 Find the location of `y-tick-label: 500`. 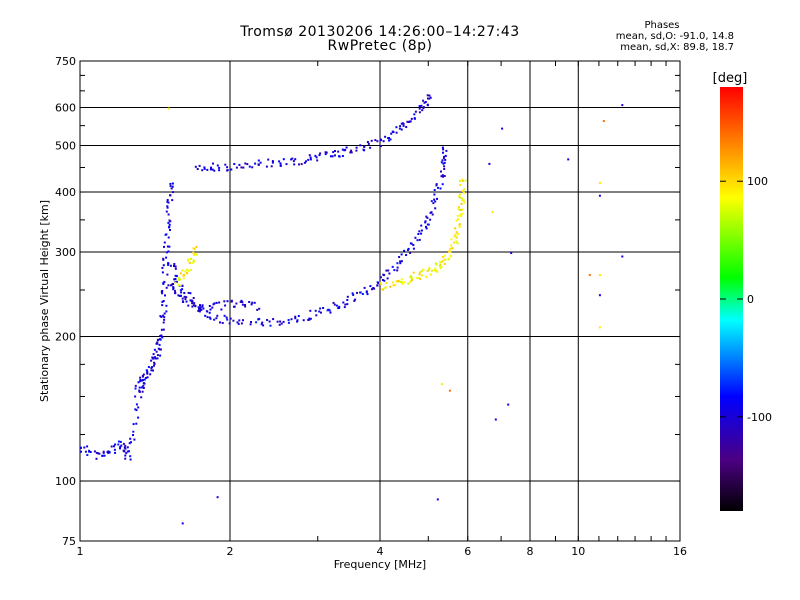

y-tick-label: 500 is located at coordinates (65, 146).